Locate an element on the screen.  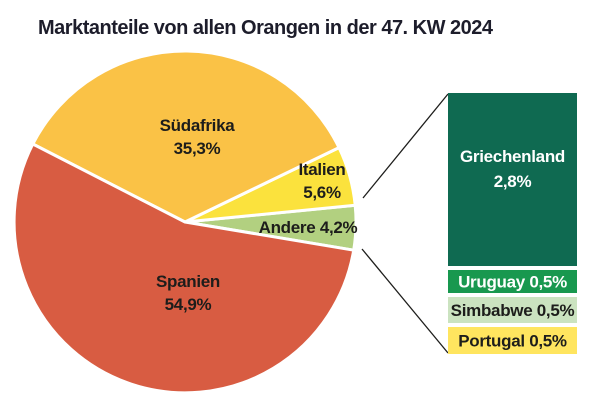
bar-label-portugal: Portugal 0,5% is located at coordinates (512, 341).